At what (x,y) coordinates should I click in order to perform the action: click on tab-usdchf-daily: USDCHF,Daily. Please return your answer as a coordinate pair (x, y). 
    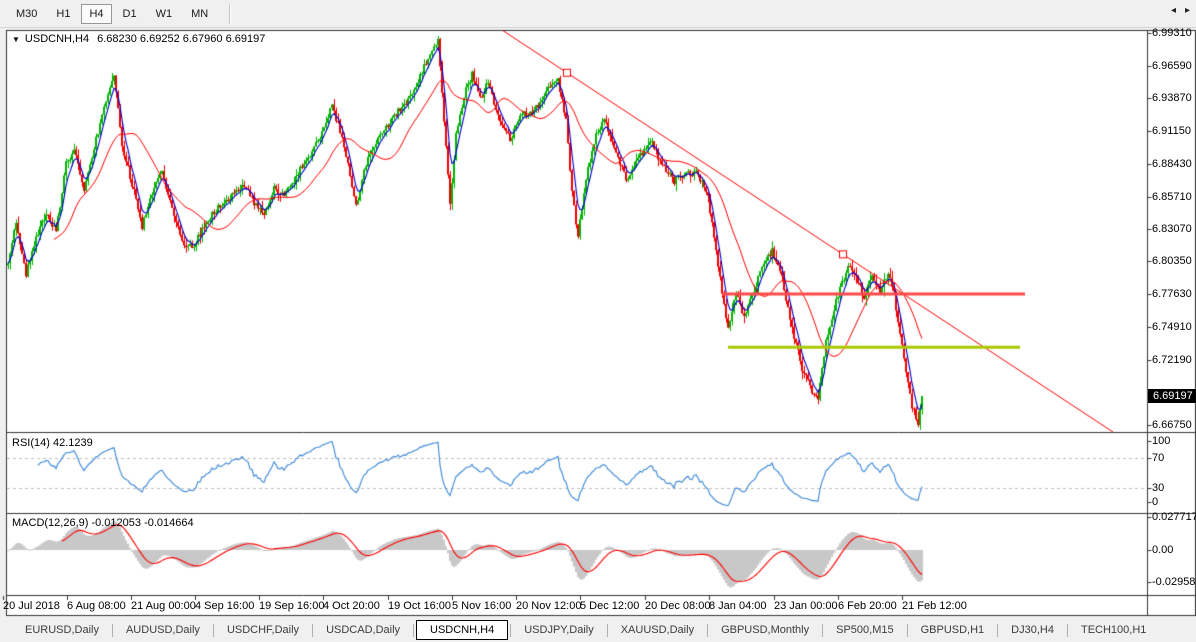
    Looking at the image, I should click on (263, 630).